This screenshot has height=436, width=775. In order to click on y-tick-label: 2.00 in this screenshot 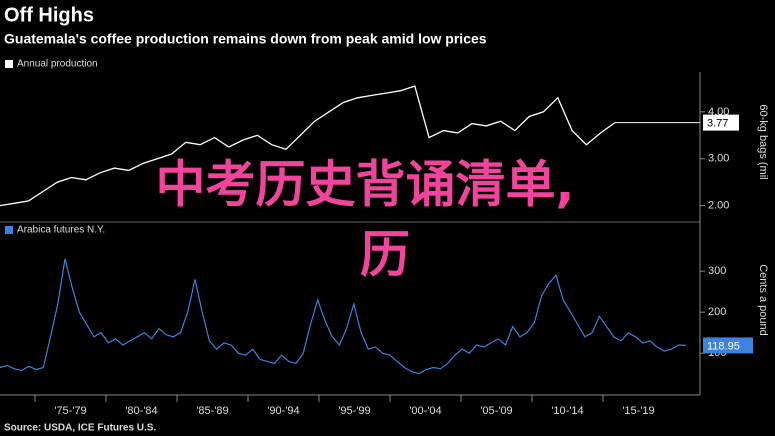, I will do `click(718, 206)`.